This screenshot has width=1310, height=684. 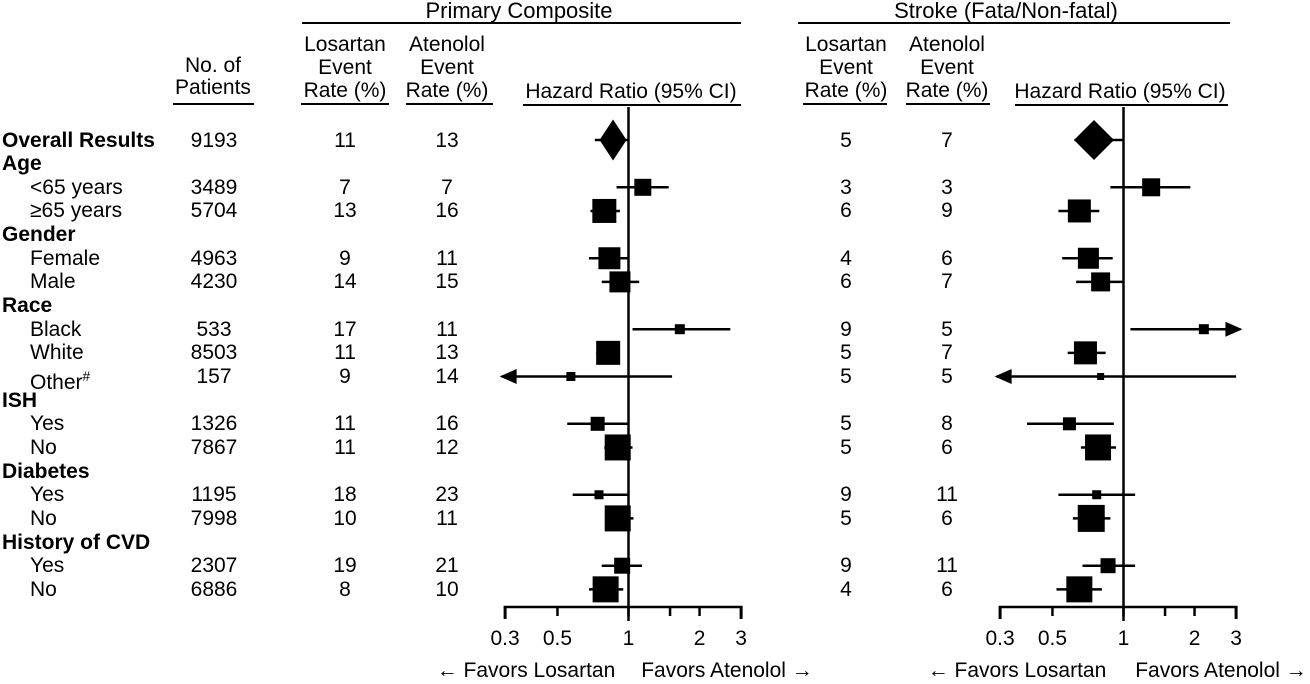 What do you see at coordinates (631, 91) in the screenshot?
I see `header-hazard-left: Hazard Ratio (95% CI)` at bounding box center [631, 91].